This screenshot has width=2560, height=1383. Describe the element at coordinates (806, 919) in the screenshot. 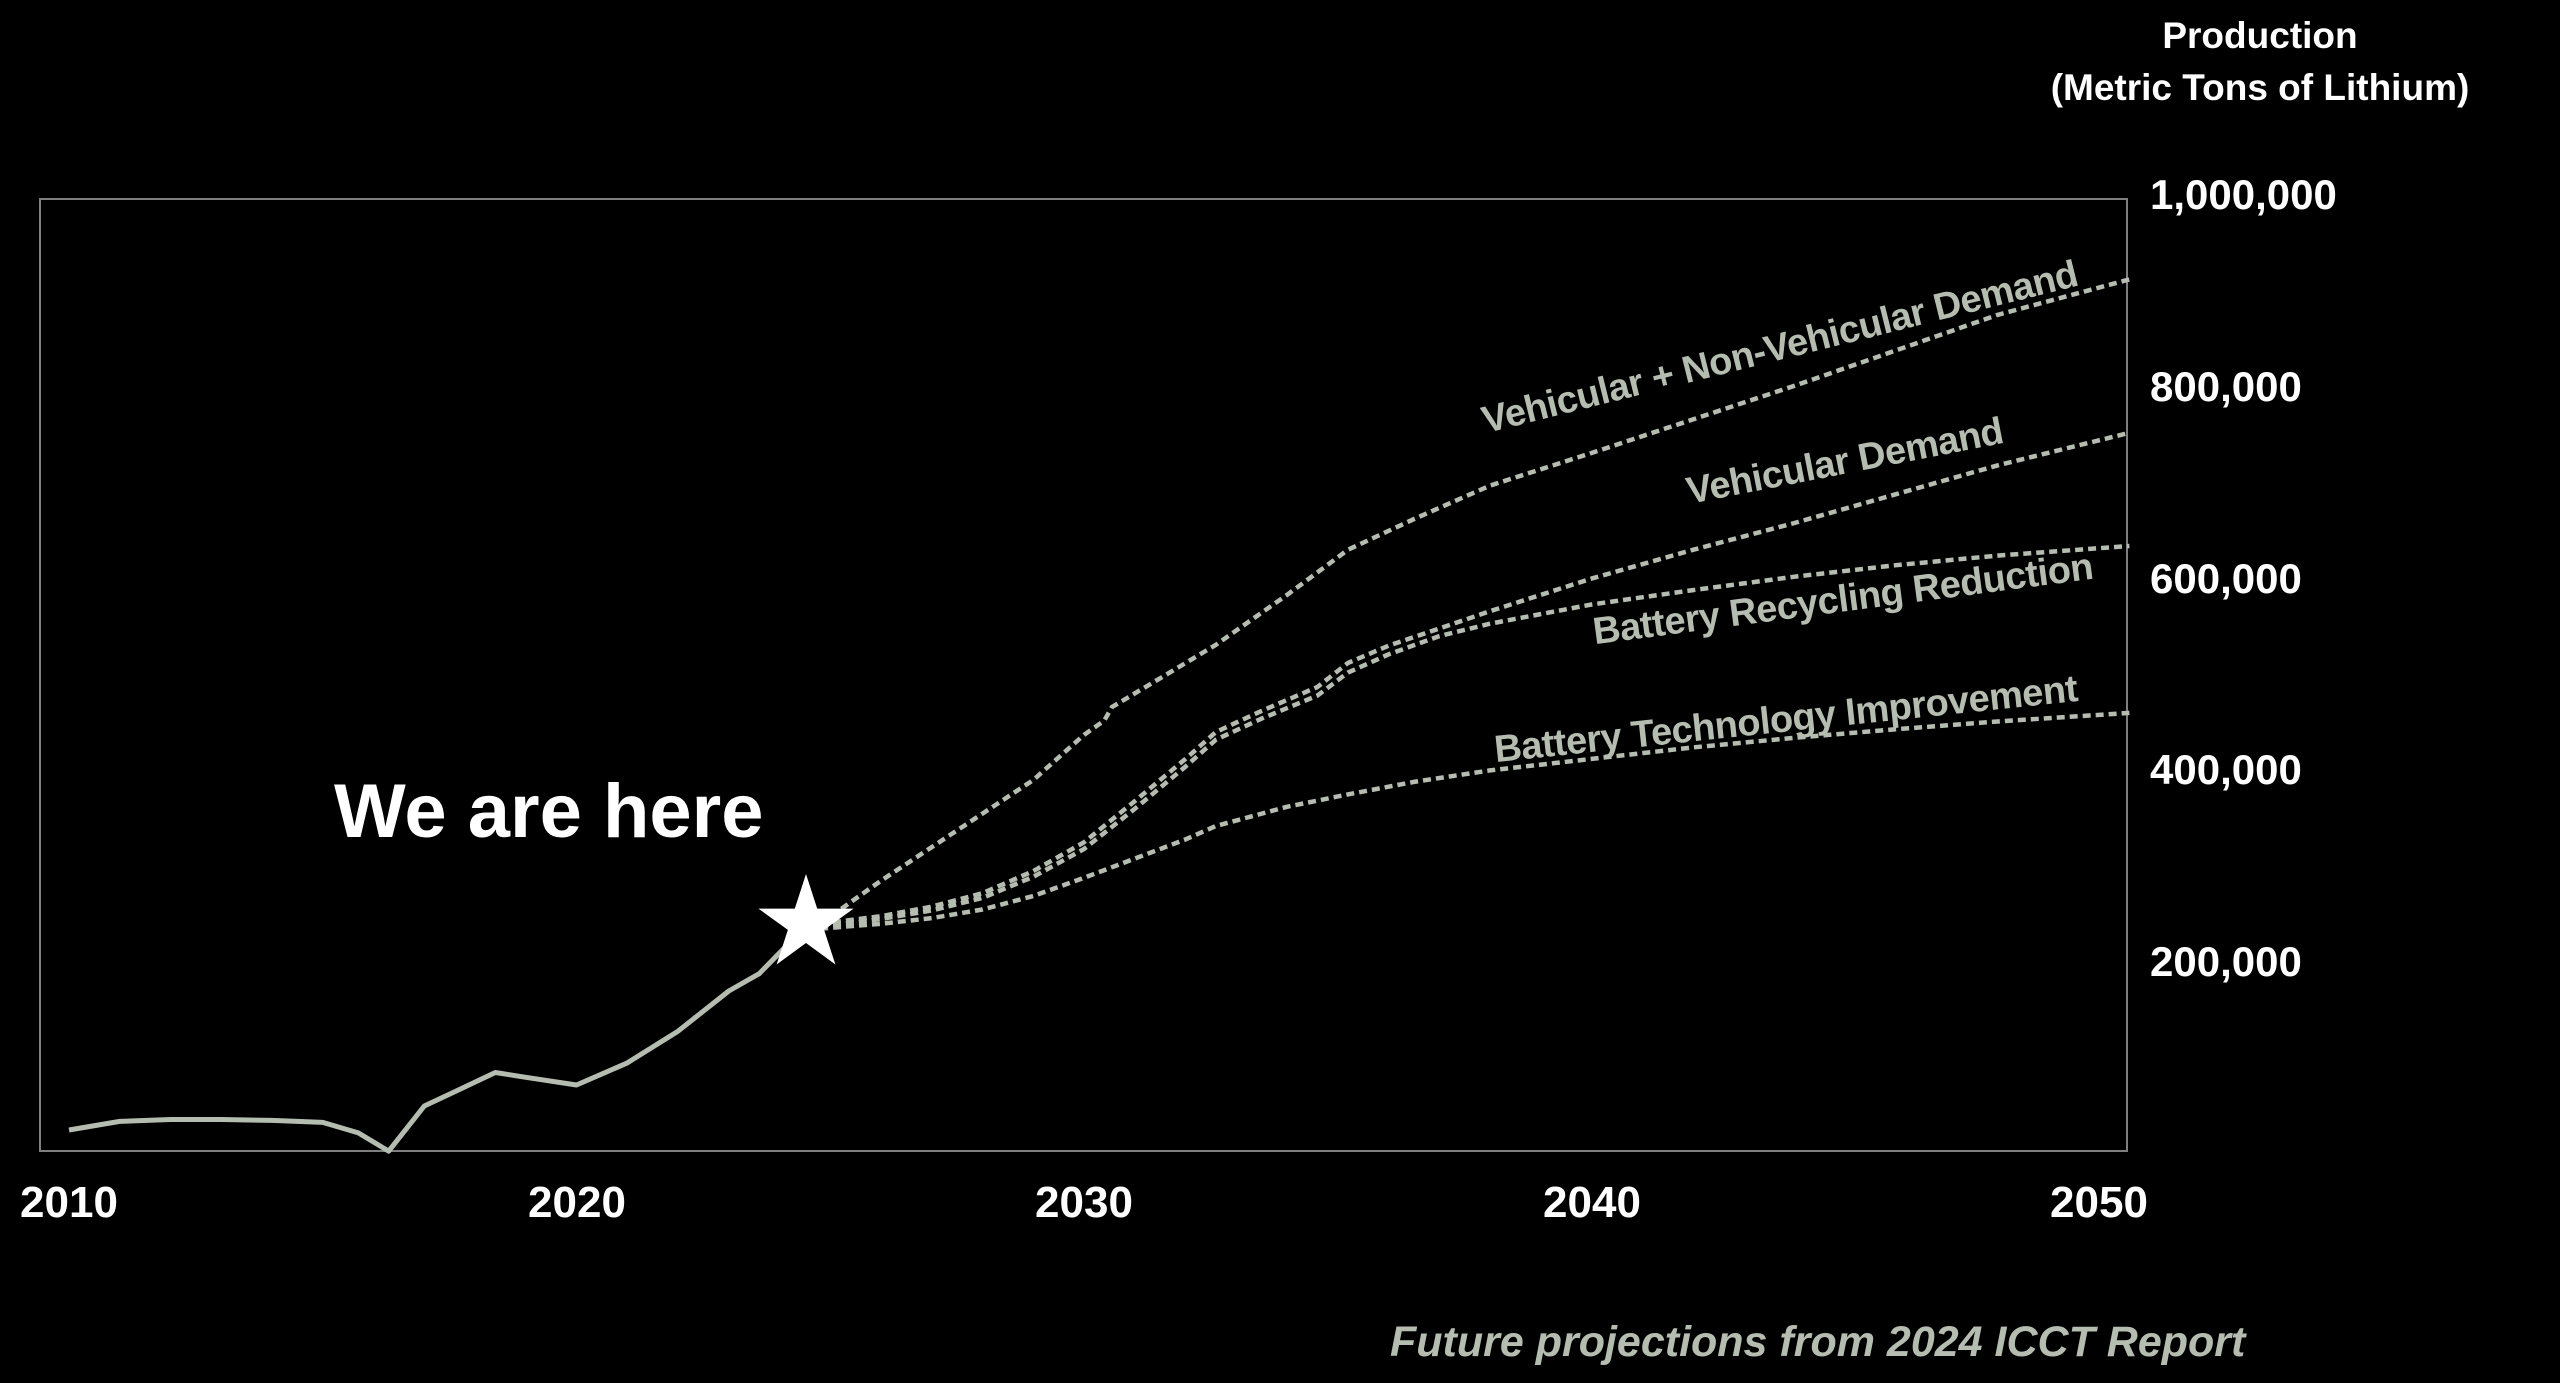

I see `star-icon` at that location.